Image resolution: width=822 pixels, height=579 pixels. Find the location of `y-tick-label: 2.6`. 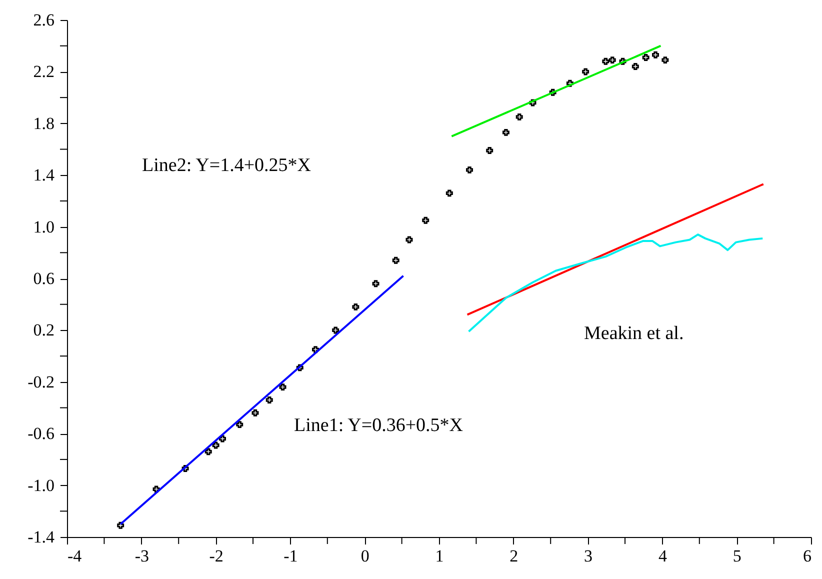

y-tick-label: 2.6 is located at coordinates (43, 20).